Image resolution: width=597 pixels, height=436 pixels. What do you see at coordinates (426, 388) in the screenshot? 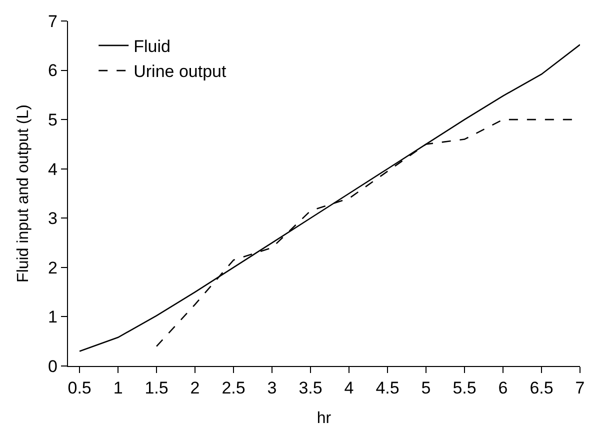
I see `x-tick-label: 5` at bounding box center [426, 388].